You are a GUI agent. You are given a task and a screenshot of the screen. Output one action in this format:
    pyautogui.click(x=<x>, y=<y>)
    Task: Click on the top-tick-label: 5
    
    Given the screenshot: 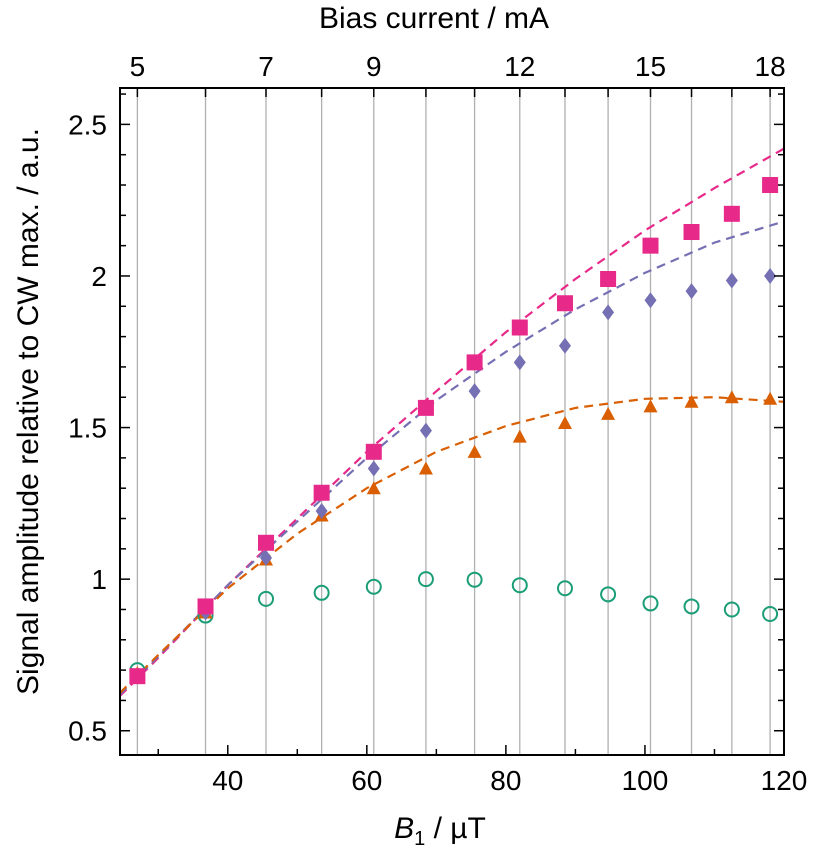 What is the action you would take?
    pyautogui.click(x=138, y=66)
    